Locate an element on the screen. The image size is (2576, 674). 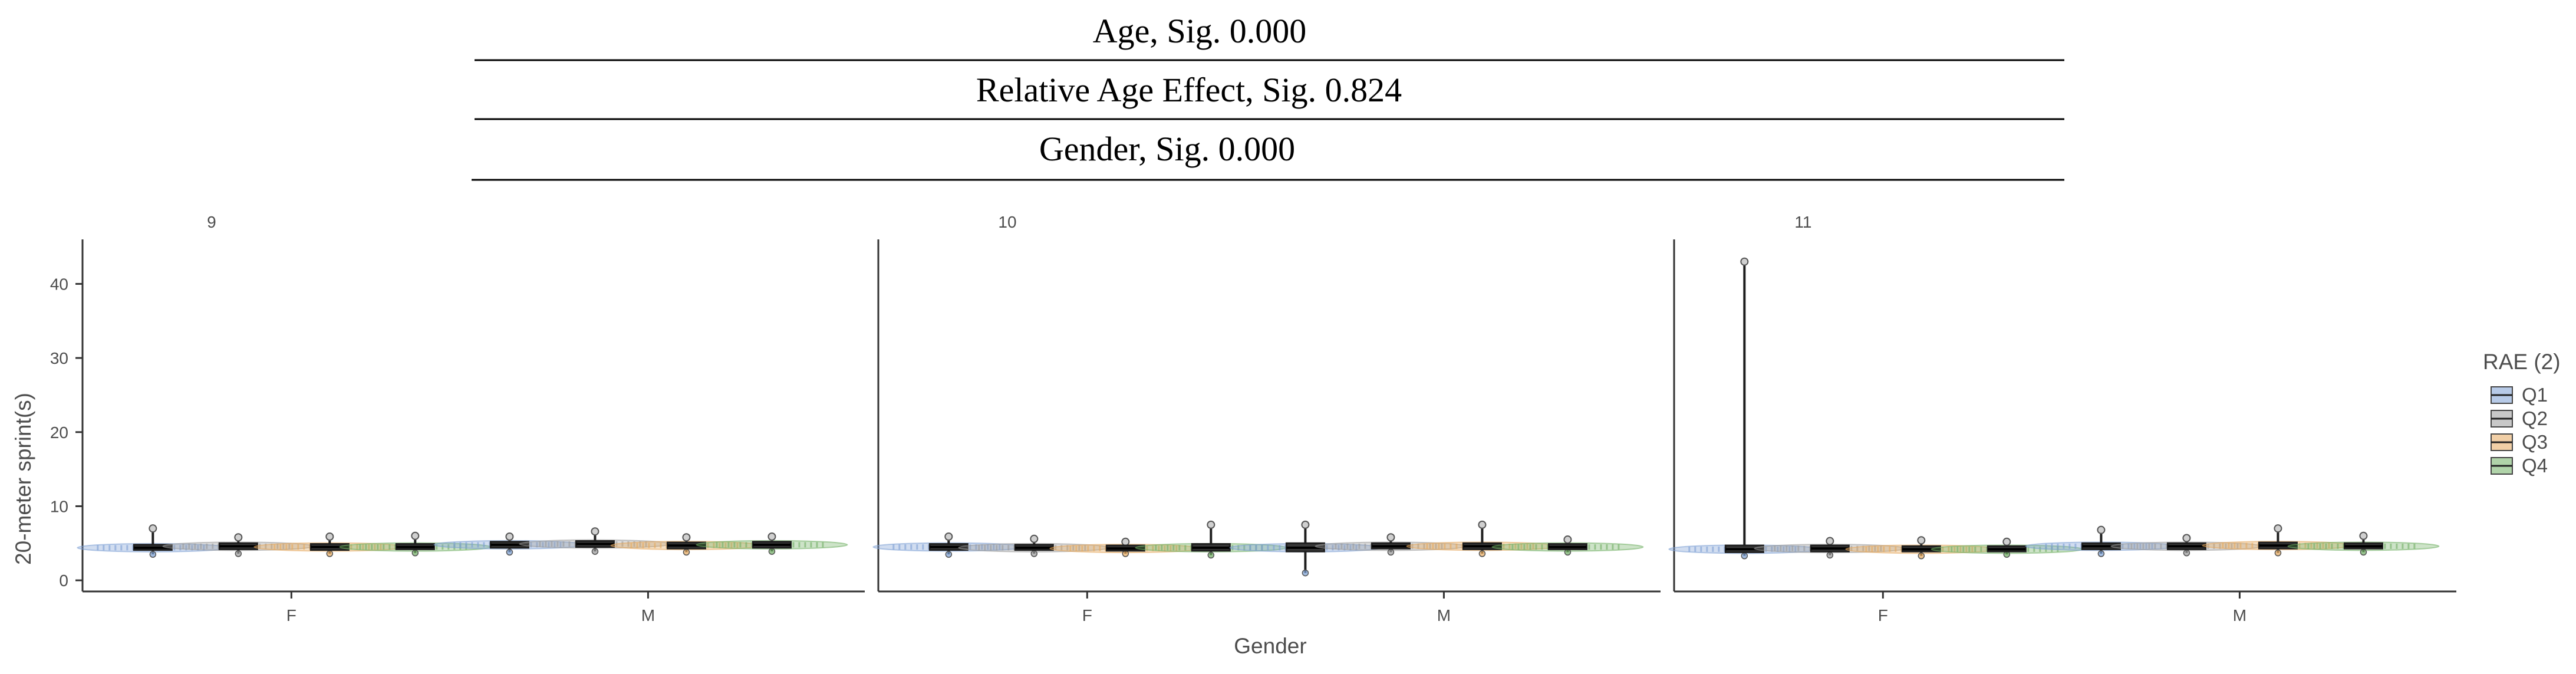
stat-relative-age-effect: Relative Age Effect, Sig. 0.824 is located at coordinates (1189, 90).